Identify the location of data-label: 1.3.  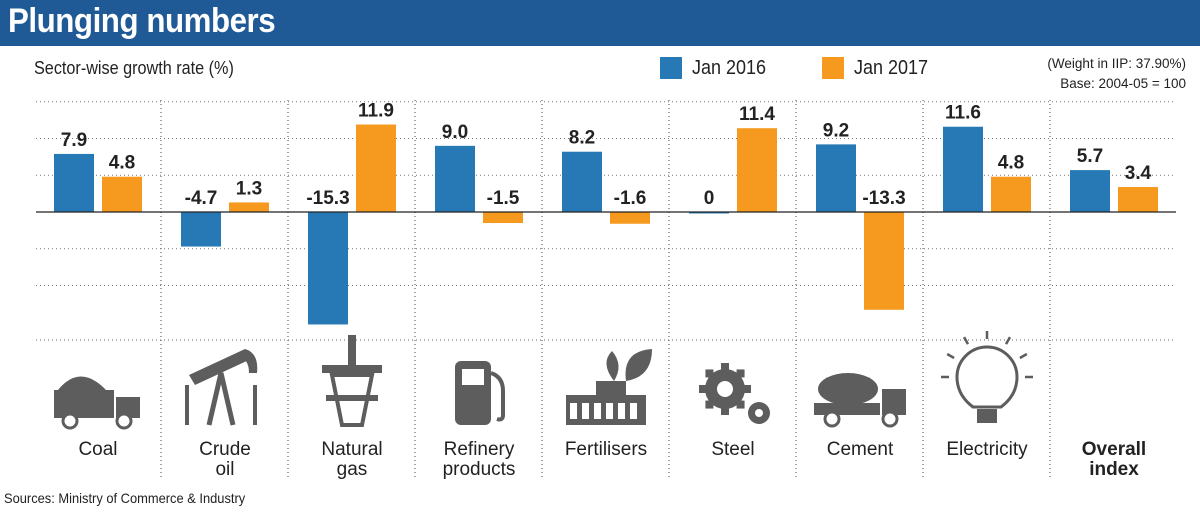
(249, 188).